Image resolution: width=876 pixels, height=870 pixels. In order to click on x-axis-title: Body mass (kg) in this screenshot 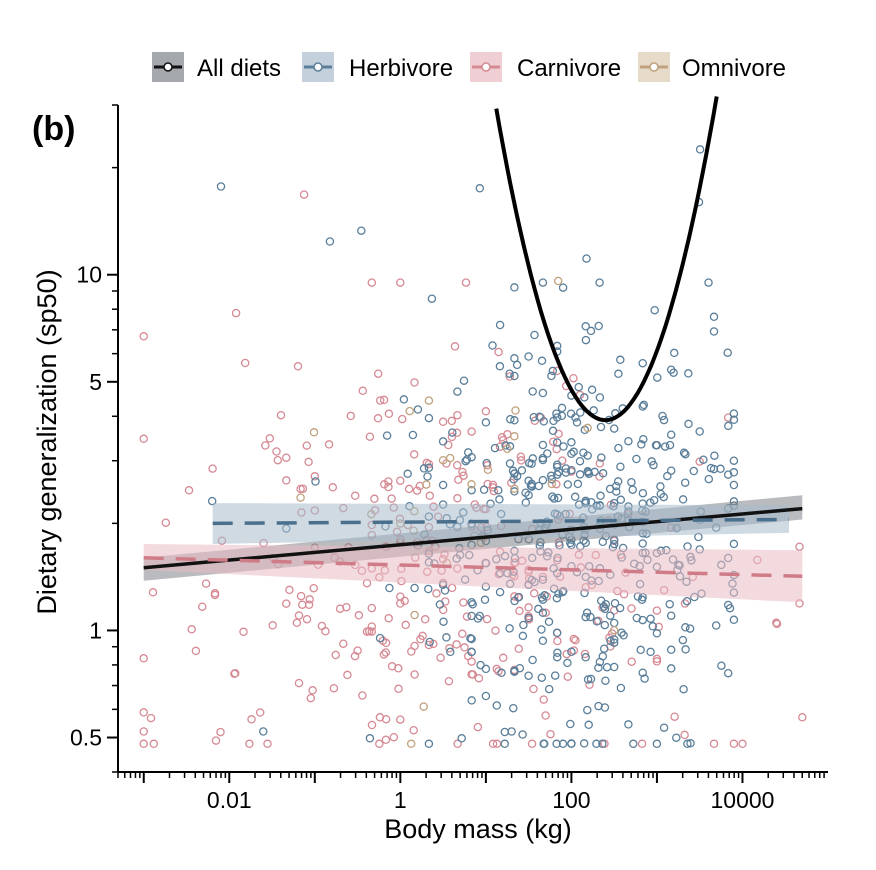, I will do `click(478, 829)`.